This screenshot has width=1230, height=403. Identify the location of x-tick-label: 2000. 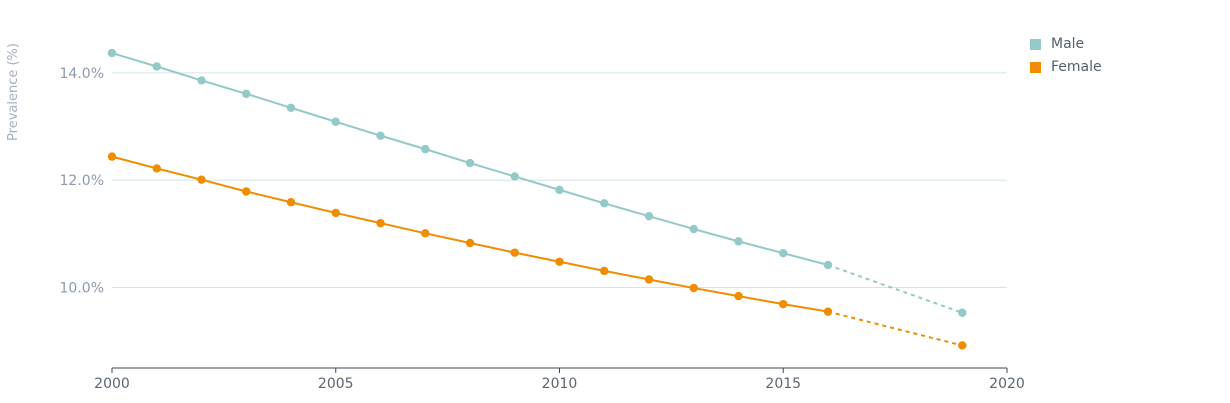
(112, 384).